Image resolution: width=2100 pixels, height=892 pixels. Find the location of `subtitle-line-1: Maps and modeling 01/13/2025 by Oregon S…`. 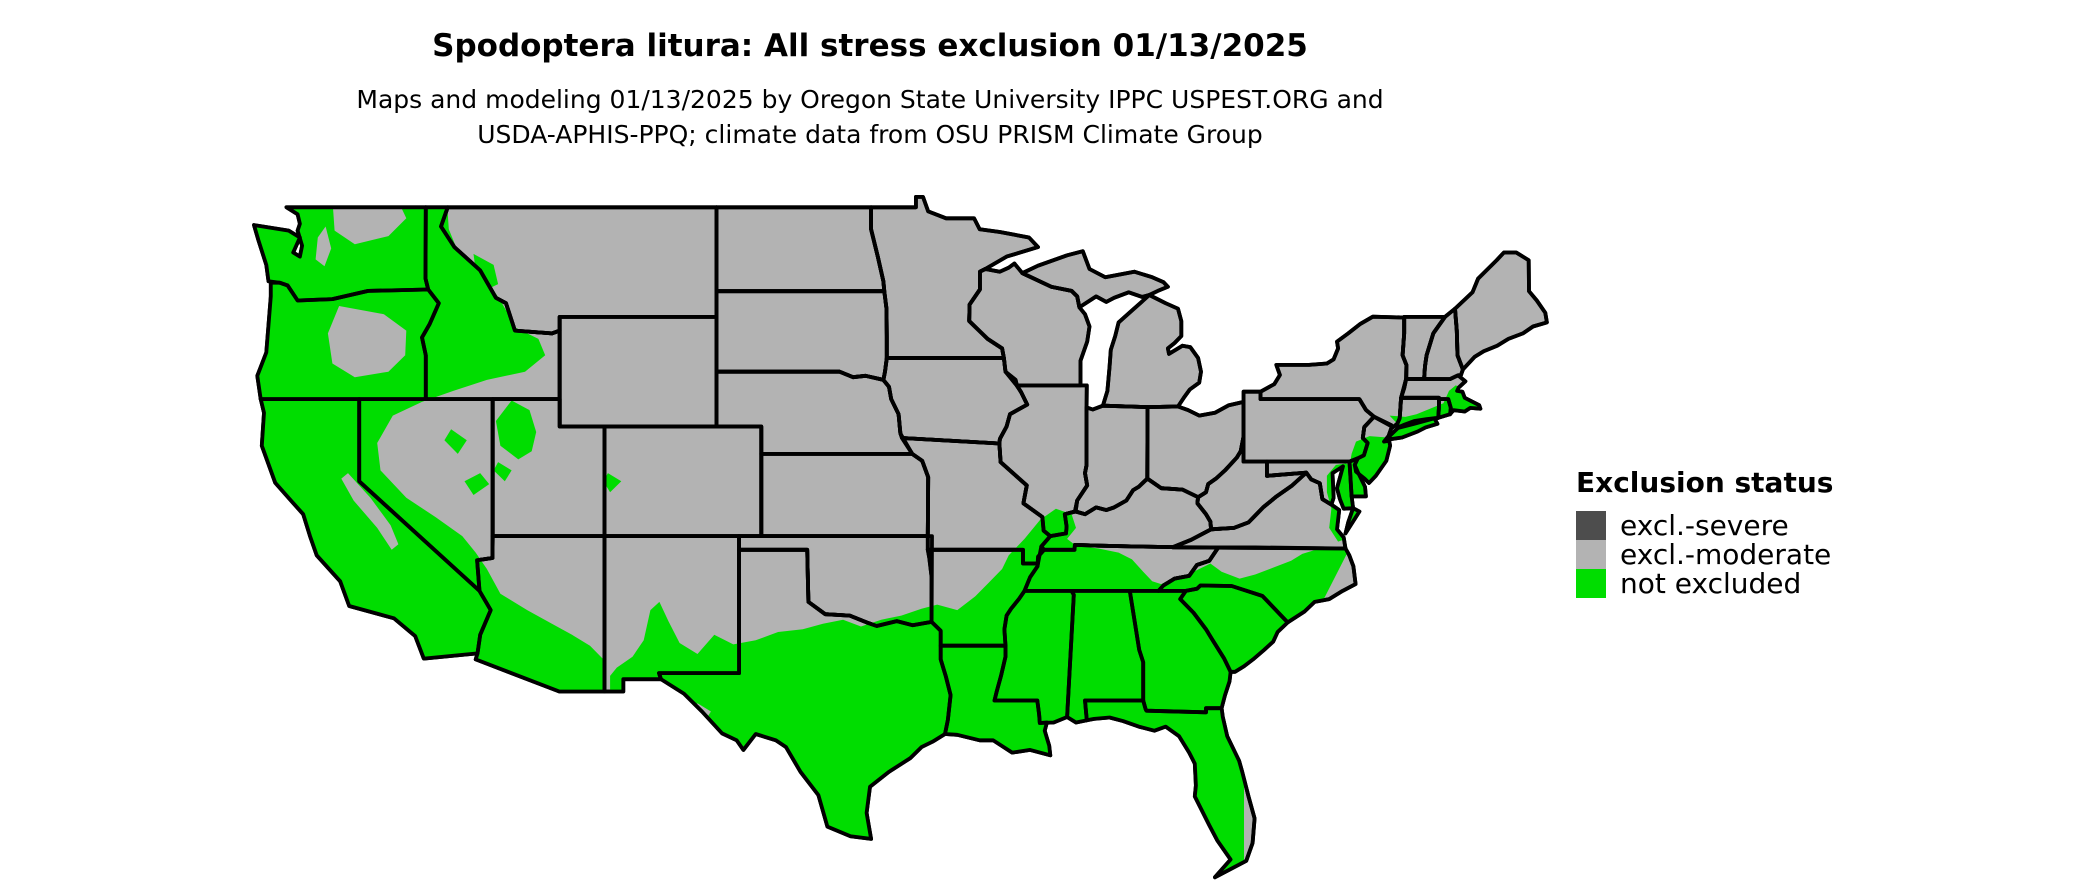

subtitle-line-1: Maps and modeling 01/13/2025 by Oregon S… is located at coordinates (870, 99).